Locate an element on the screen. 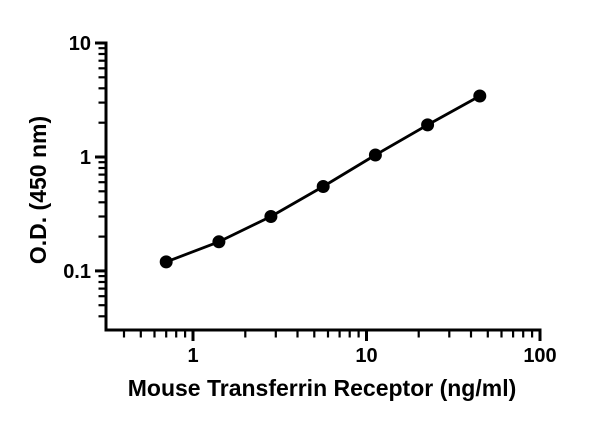  y-tick-label: 1 is located at coordinates (85, 158).